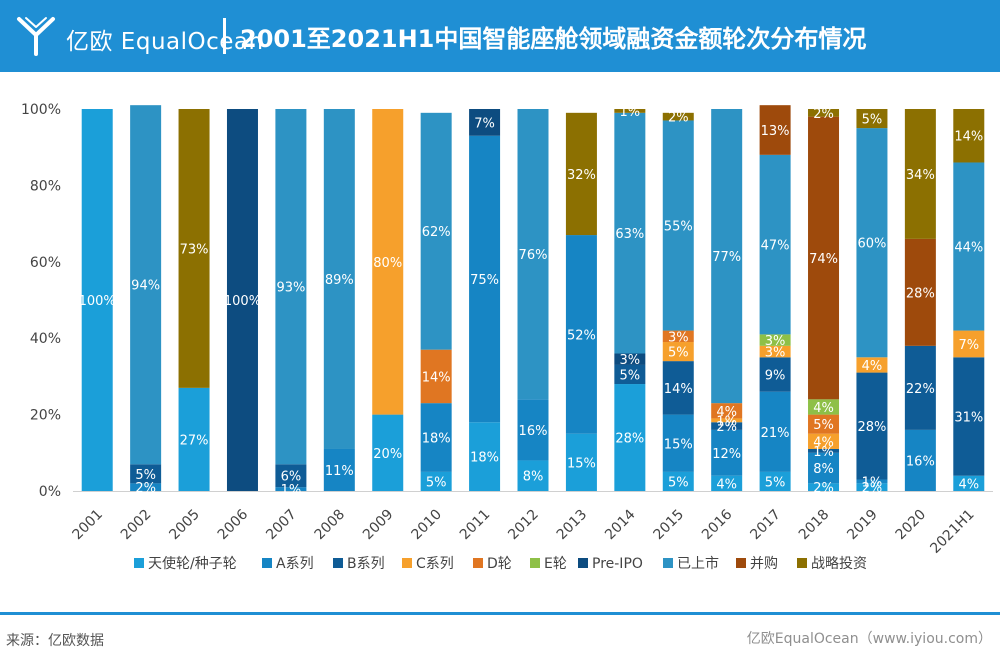 The height and width of the screenshot is (662, 1000). I want to click on data-label: 74%, so click(823, 259).